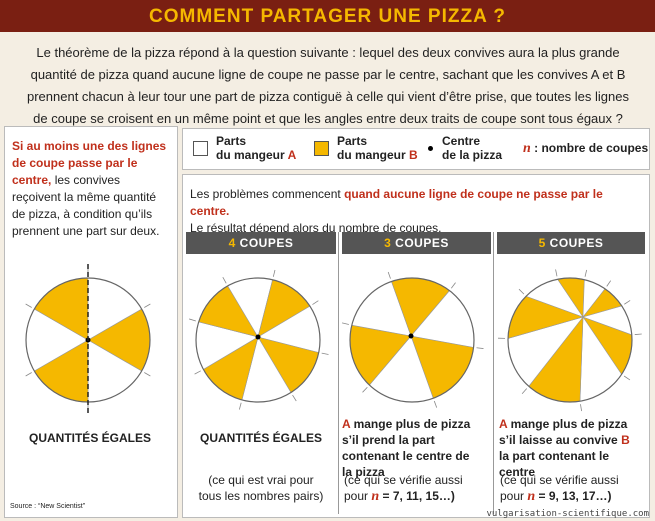 The width and height of the screenshot is (655, 521). I want to click on column-header: 5 COUPES, so click(571, 243).